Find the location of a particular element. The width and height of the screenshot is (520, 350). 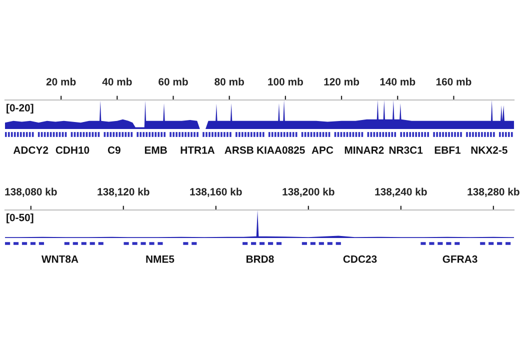

text: BRD8 is located at coordinates (260, 259).